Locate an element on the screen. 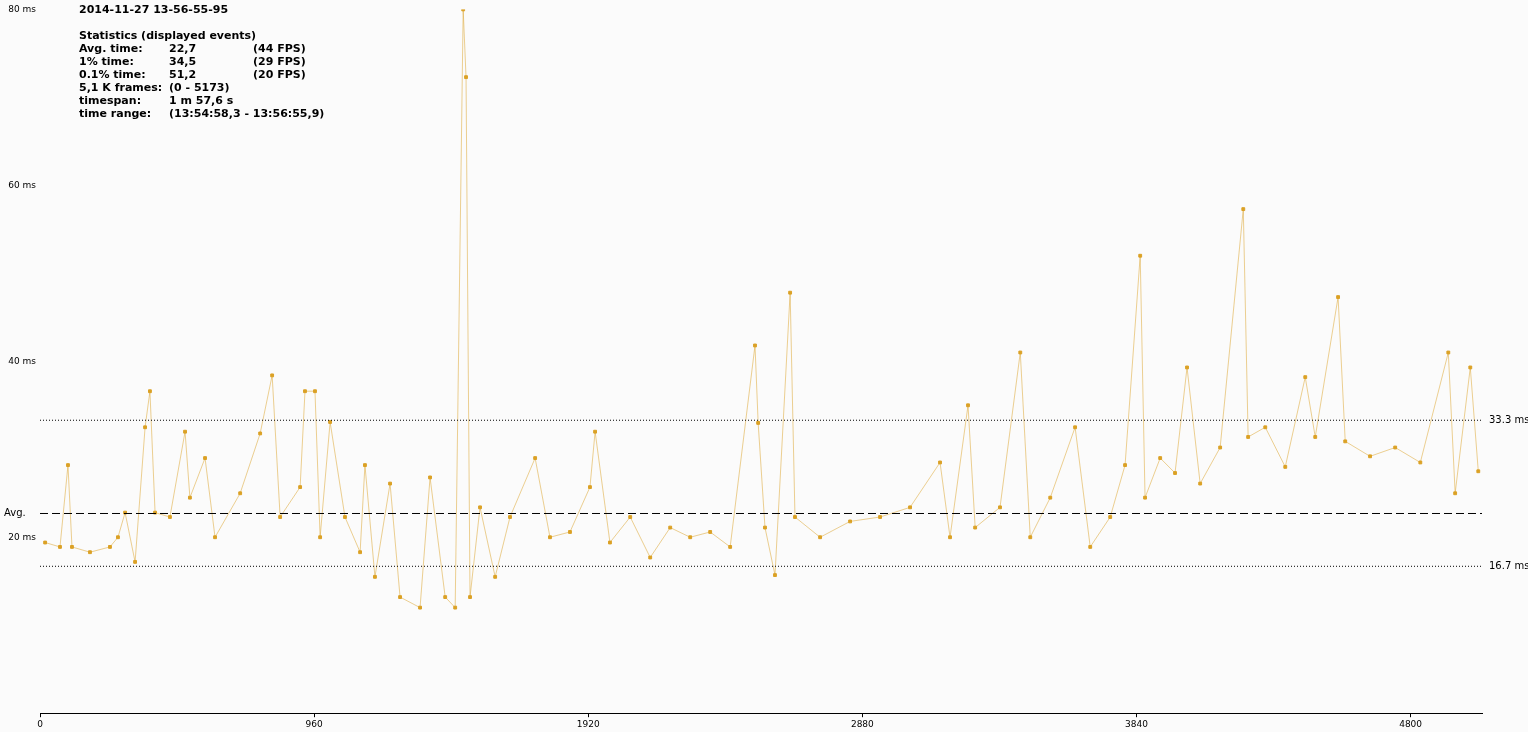  text: Avg. time: 22,7 (44 FPS) is located at coordinates (192, 48).